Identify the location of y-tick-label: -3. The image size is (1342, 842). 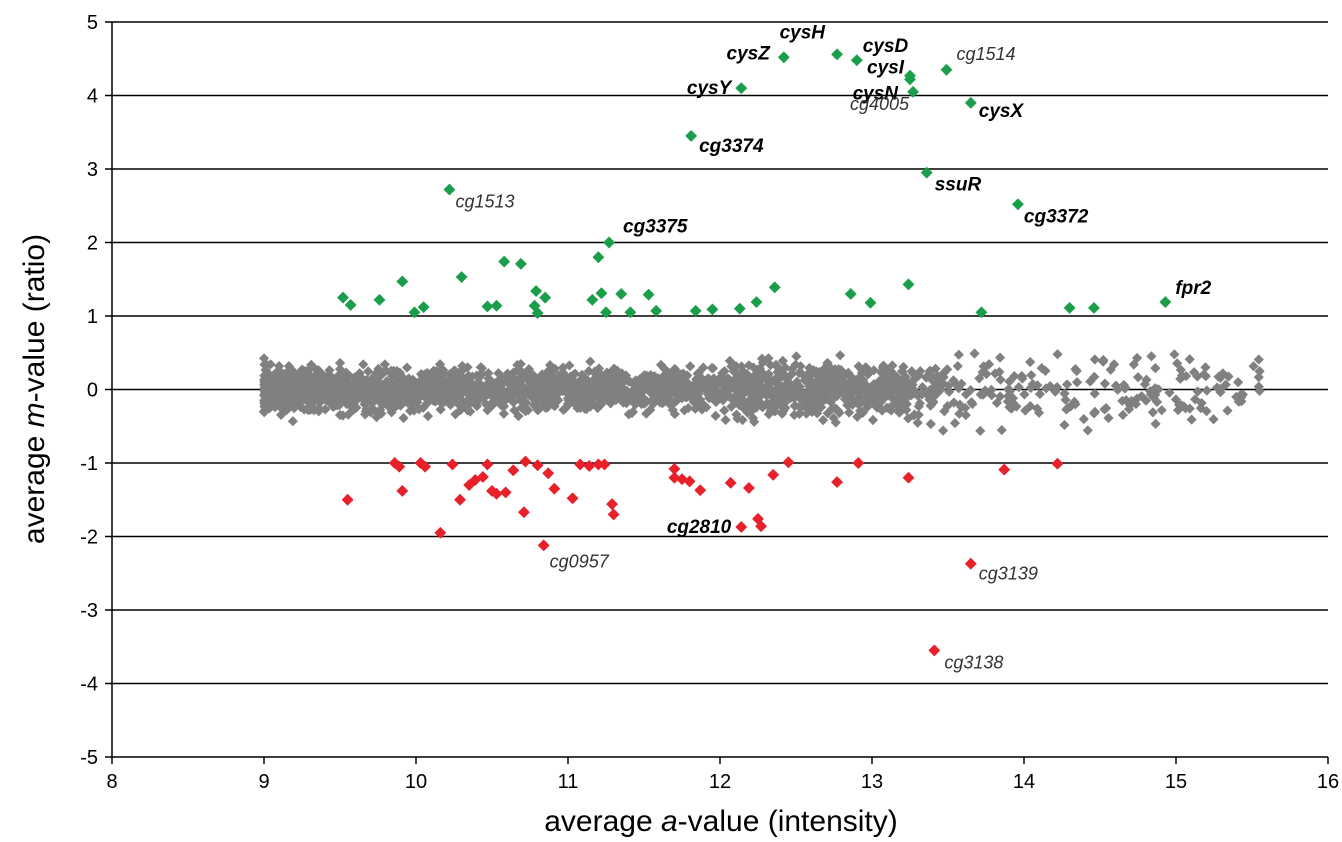
(89, 611).